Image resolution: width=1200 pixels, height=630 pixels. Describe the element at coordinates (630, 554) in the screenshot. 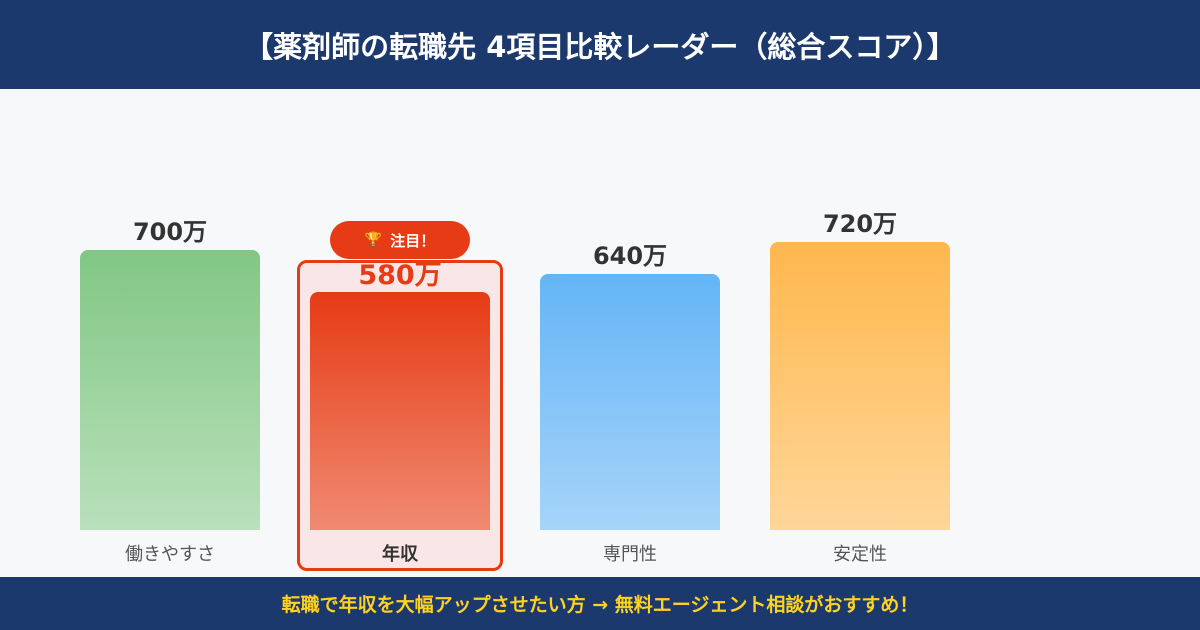

I see `category-label: 専門性` at that location.